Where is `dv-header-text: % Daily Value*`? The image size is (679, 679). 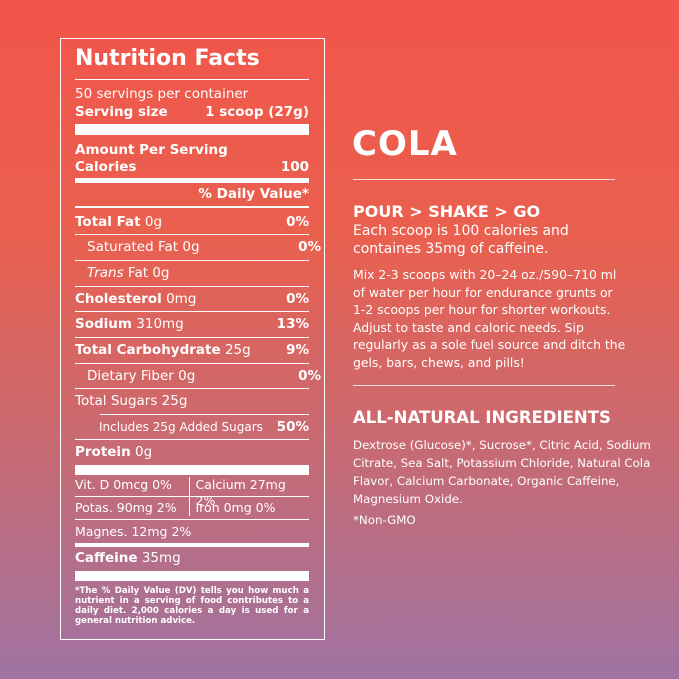
dv-header-text: % Daily Value* is located at coordinates (253, 194).